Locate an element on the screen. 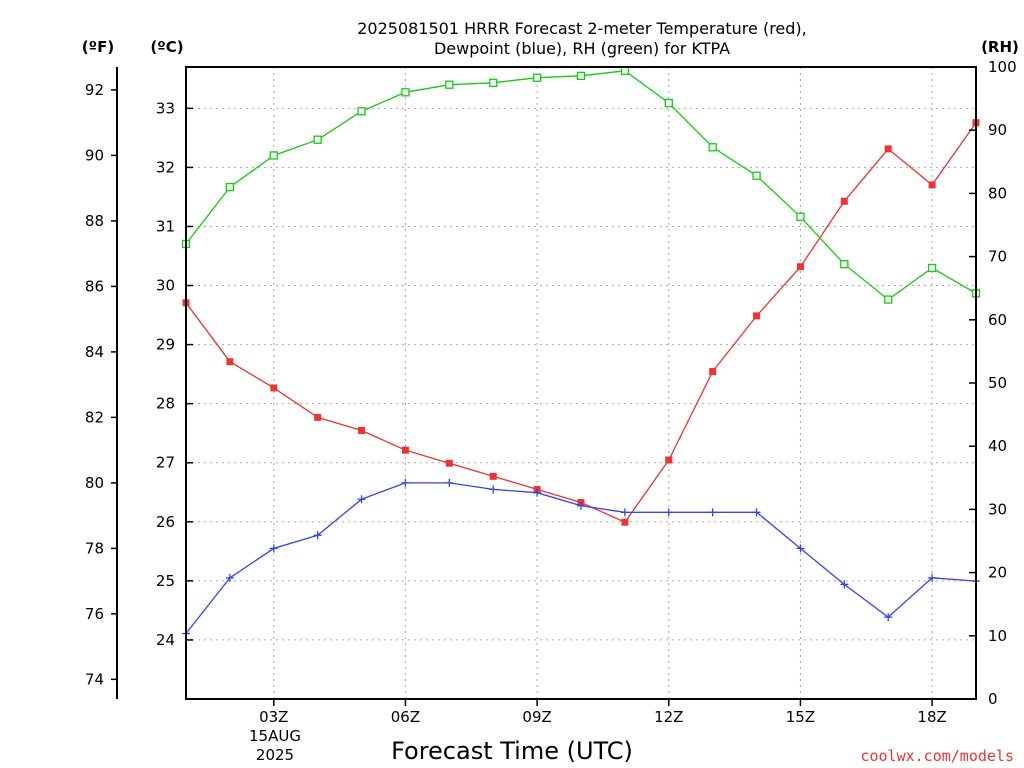  celsius-tick-label: 27 is located at coordinates (165, 463).